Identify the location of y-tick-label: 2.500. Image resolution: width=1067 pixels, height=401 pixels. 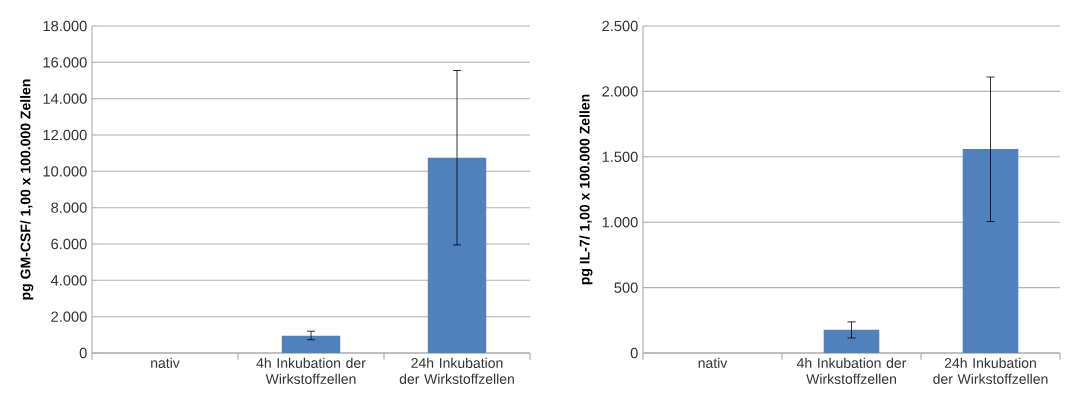
(620, 26).